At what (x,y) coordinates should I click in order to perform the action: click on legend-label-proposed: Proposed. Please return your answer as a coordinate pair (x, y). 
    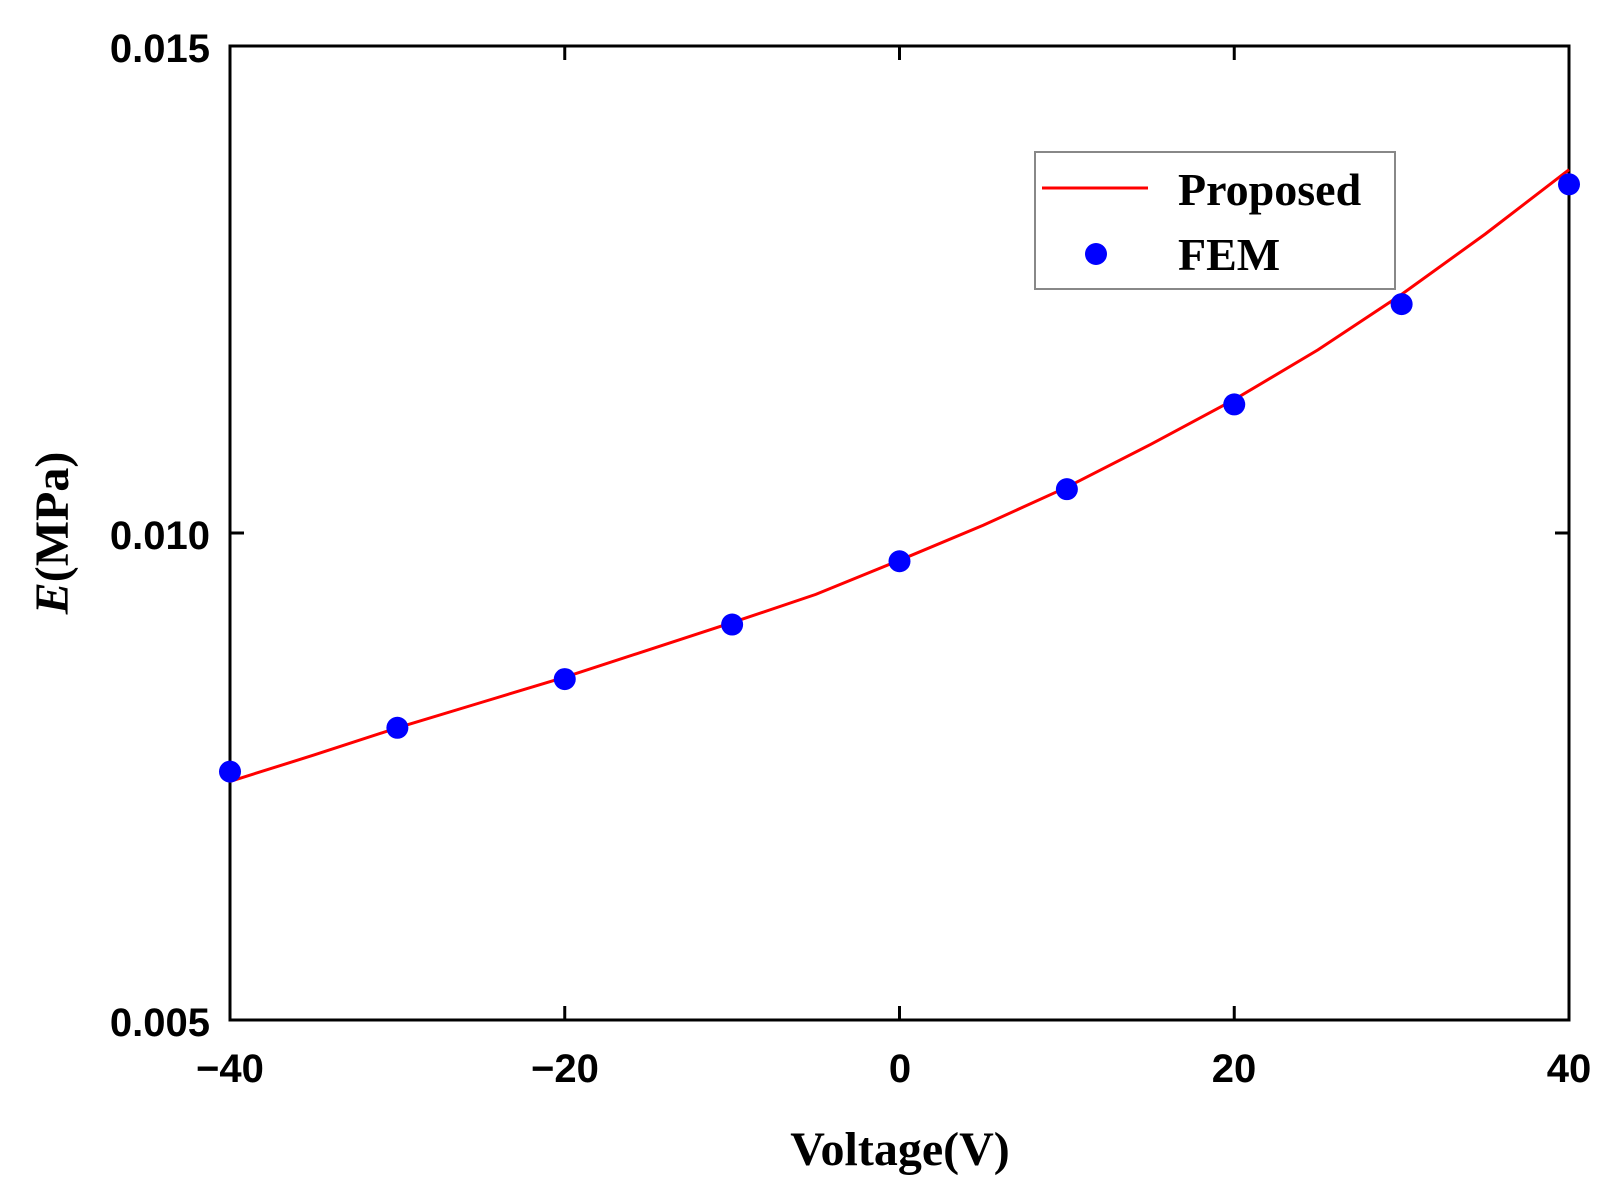
    Looking at the image, I should click on (1270, 189).